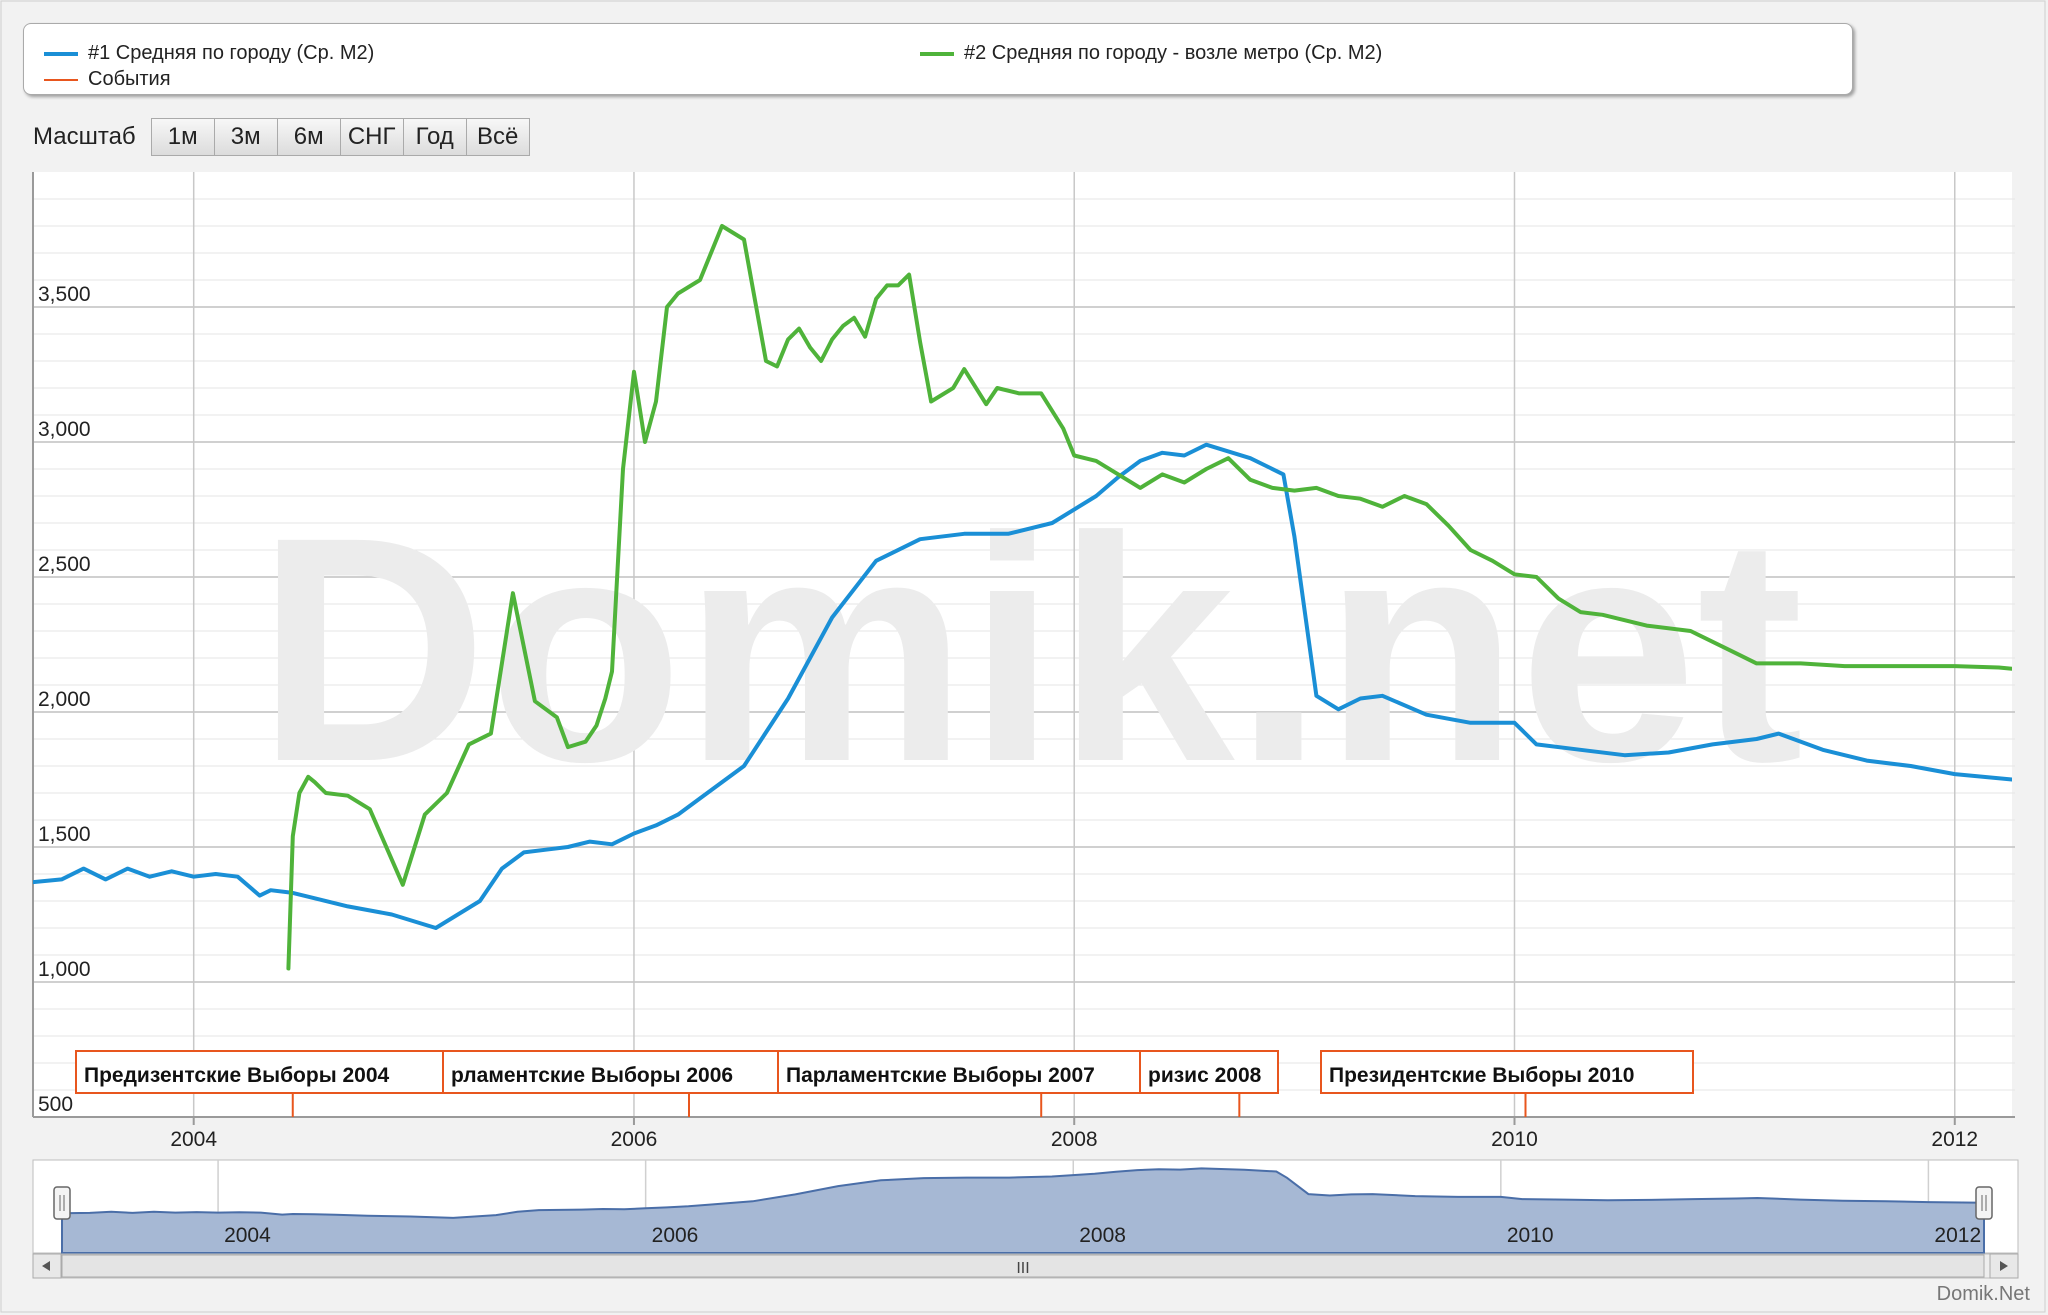 This screenshot has width=2048, height=1315. Describe the element at coordinates (497, 137) in the screenshot. I see `zoom-all-button: Всё` at that location.